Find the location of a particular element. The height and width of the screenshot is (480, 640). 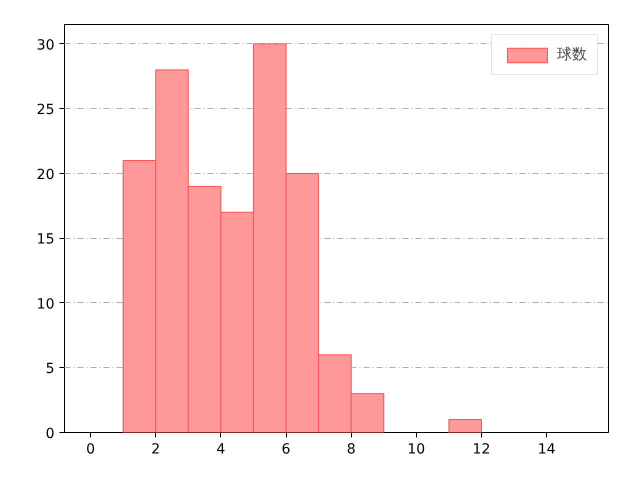

x-tick-label: 10 is located at coordinates (416, 450).